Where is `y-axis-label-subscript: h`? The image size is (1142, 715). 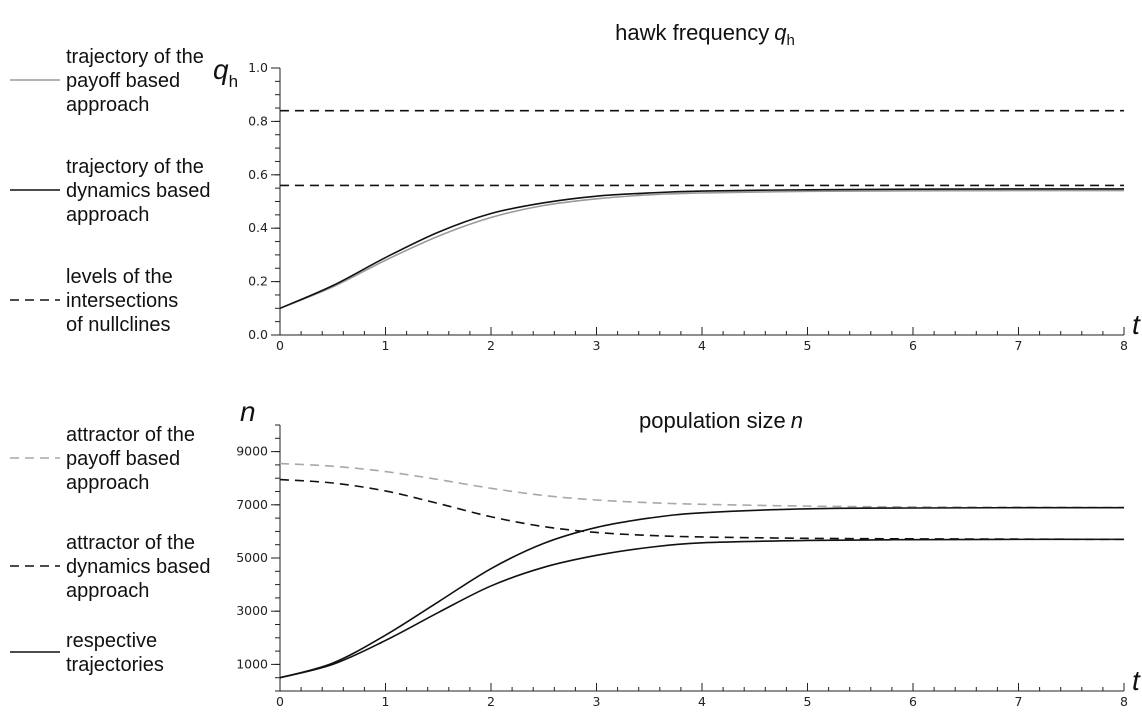
y-axis-label-subscript: h is located at coordinates (233, 81).